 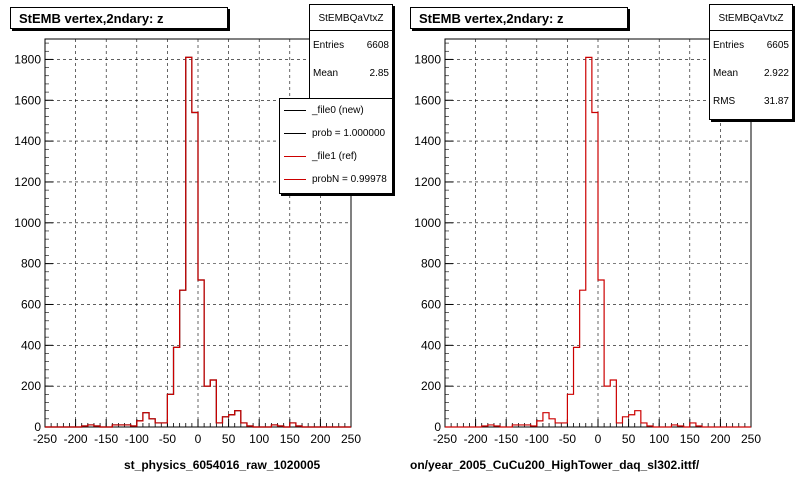 What do you see at coordinates (751, 73) in the screenshot?
I see `right-stats-row-mean: Mean 2.922` at bounding box center [751, 73].